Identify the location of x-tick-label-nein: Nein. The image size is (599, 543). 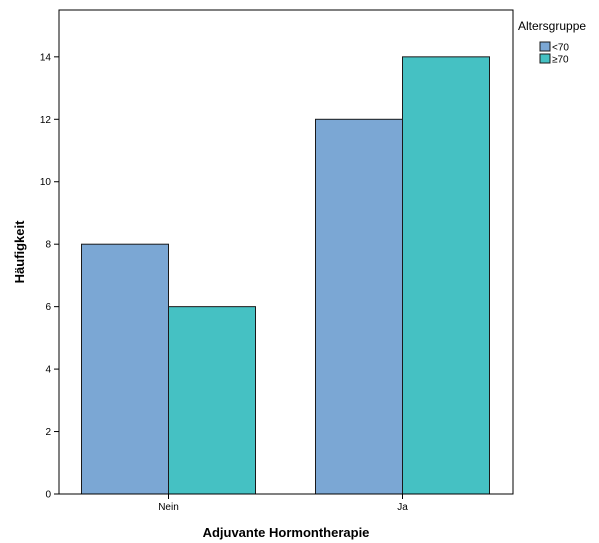
(168, 507).